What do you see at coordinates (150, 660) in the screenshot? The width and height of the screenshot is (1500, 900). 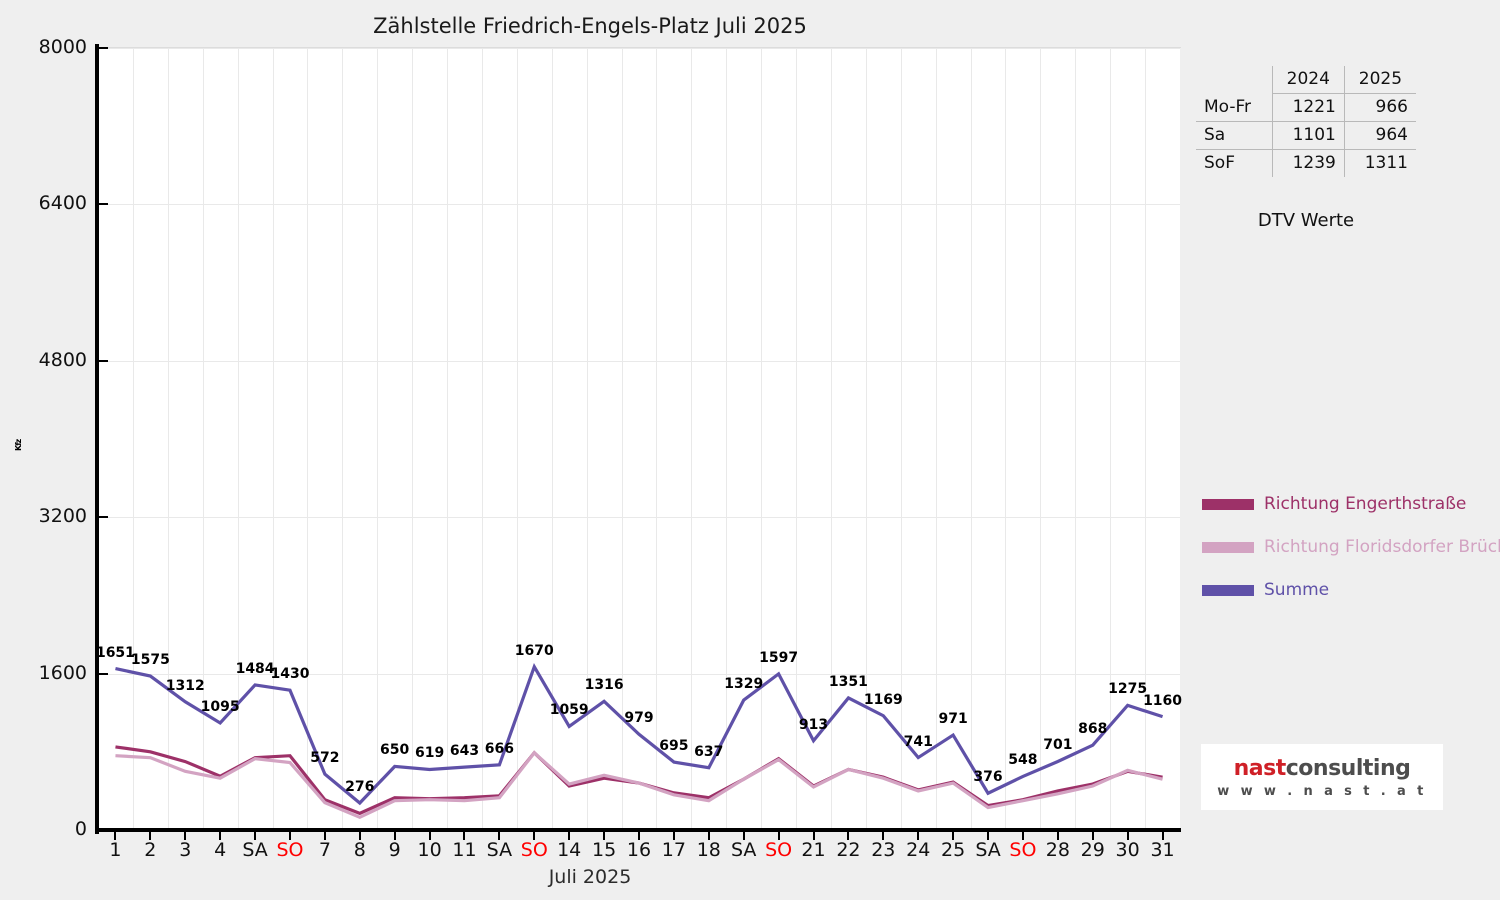 I see `data-label: 1575` at bounding box center [150, 660].